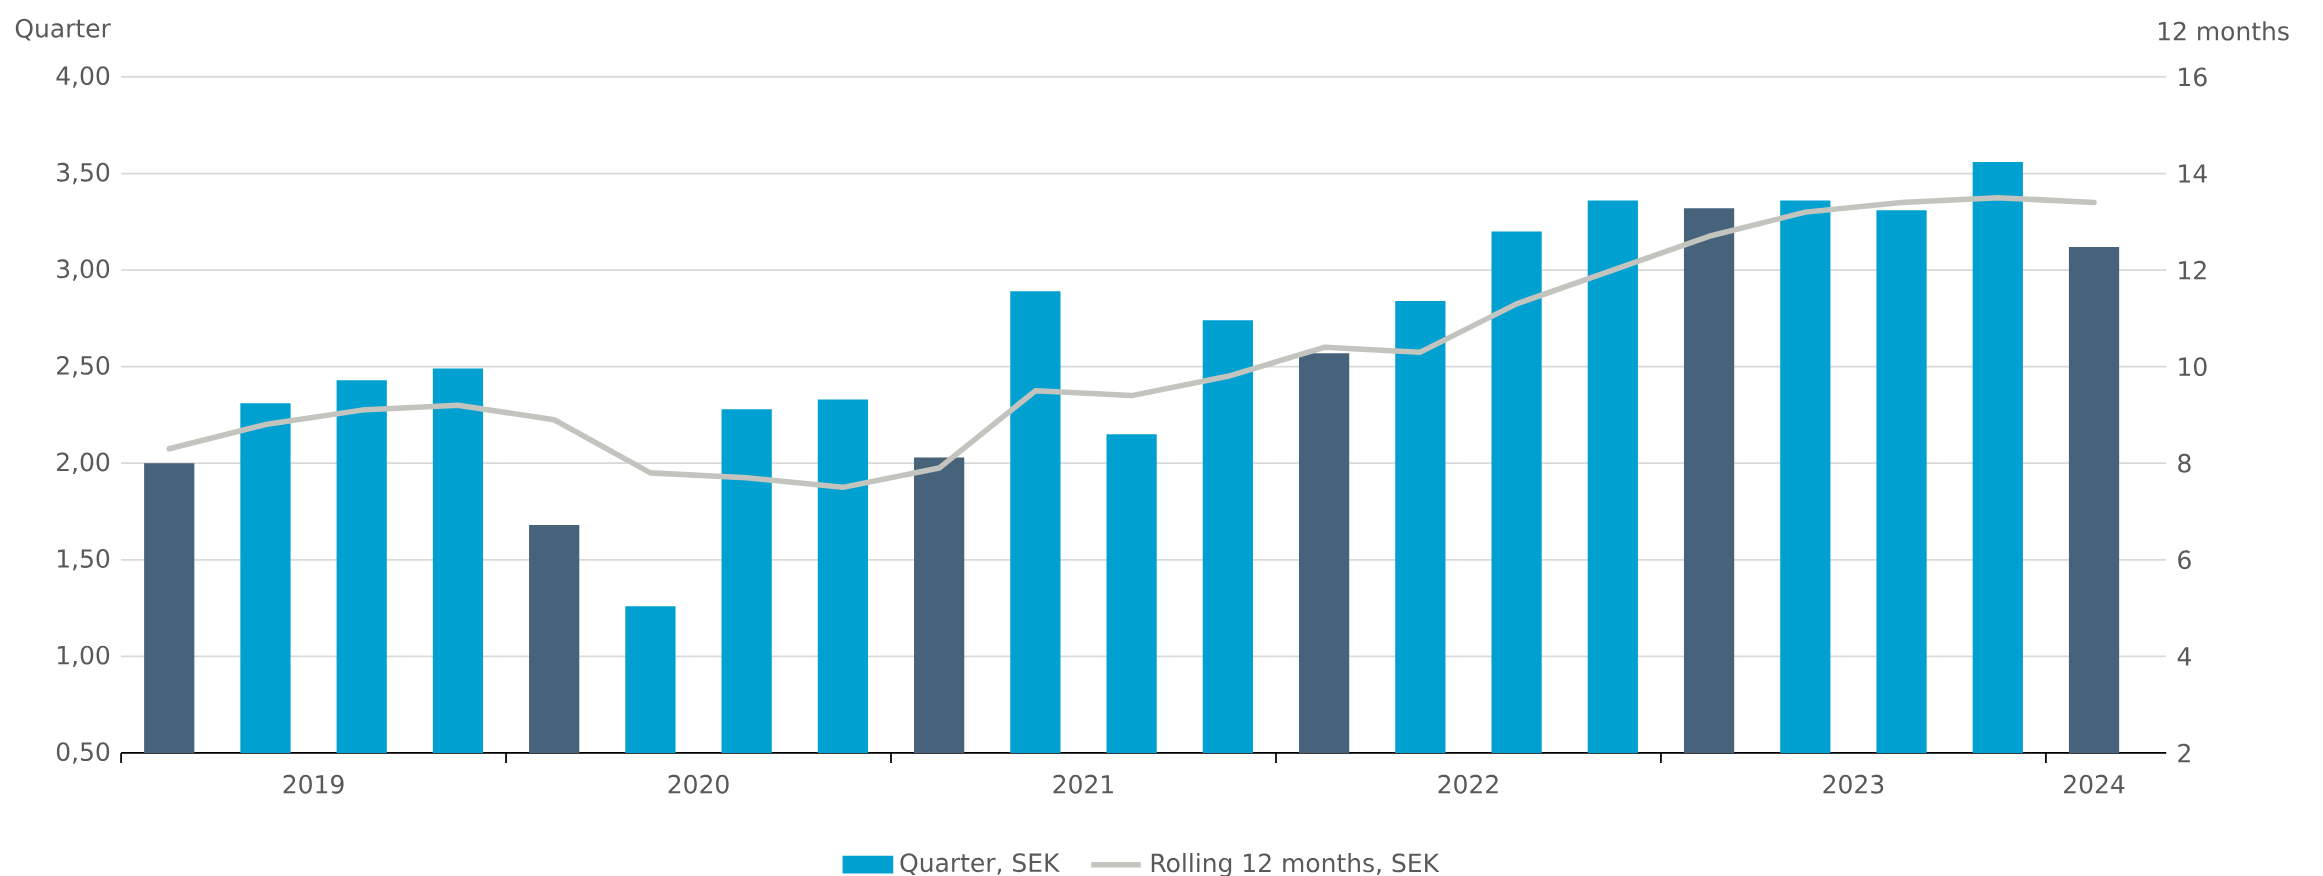  Describe the element at coordinates (1853, 784) in the screenshot. I see `text: 2023` at that location.